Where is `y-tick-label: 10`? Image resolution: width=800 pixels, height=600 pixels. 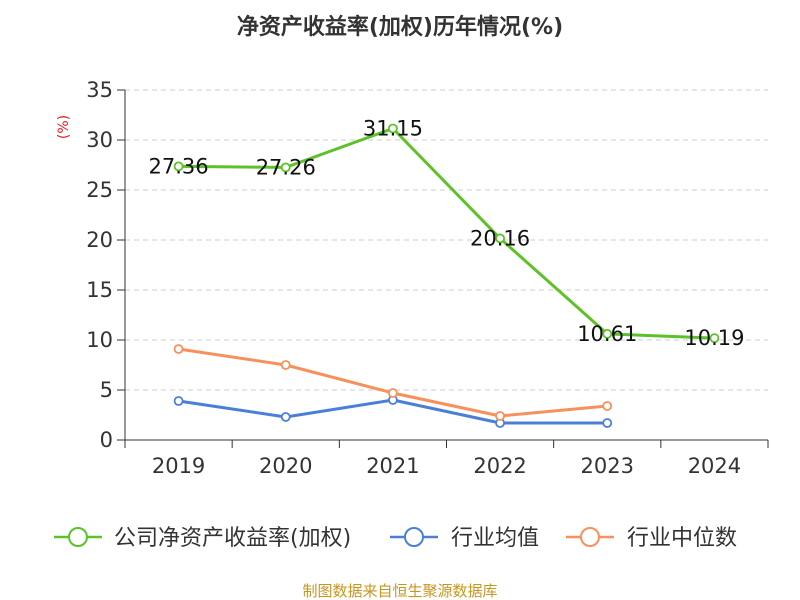 y-tick-label: 10 is located at coordinates (99, 340).